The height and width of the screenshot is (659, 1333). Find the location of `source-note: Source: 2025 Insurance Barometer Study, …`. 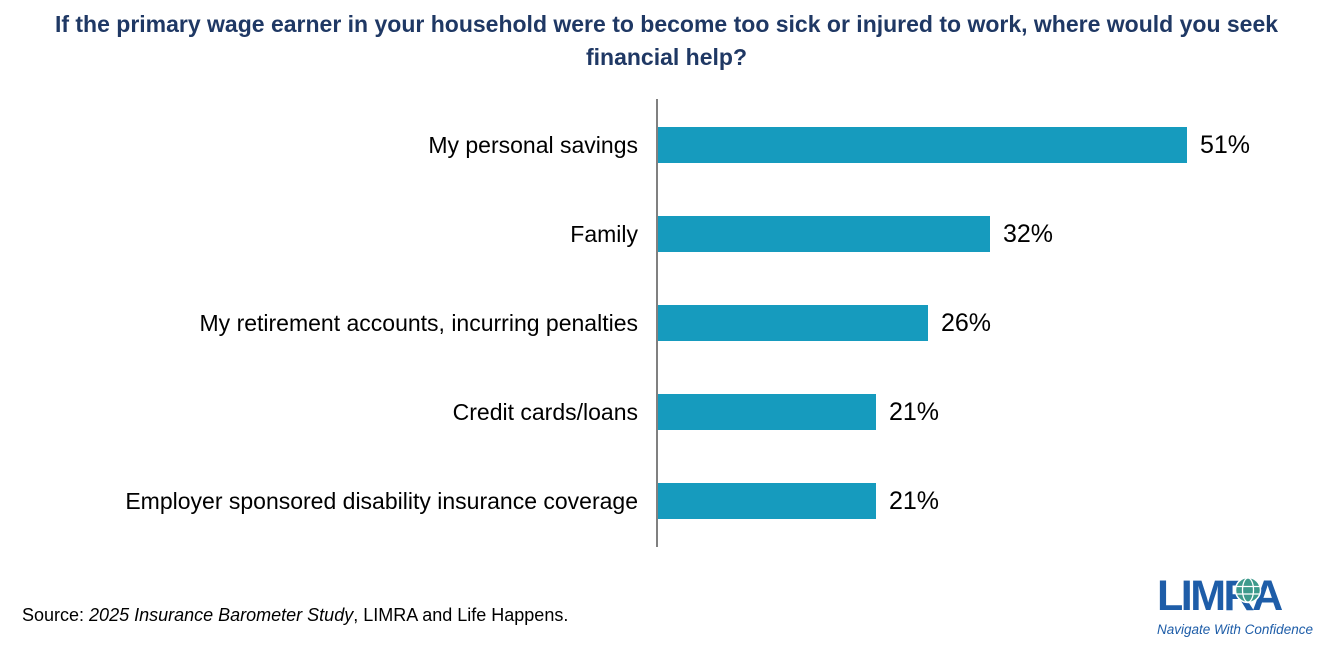

source-note: Source: 2025 Insurance Barometer Study, … is located at coordinates (295, 615).